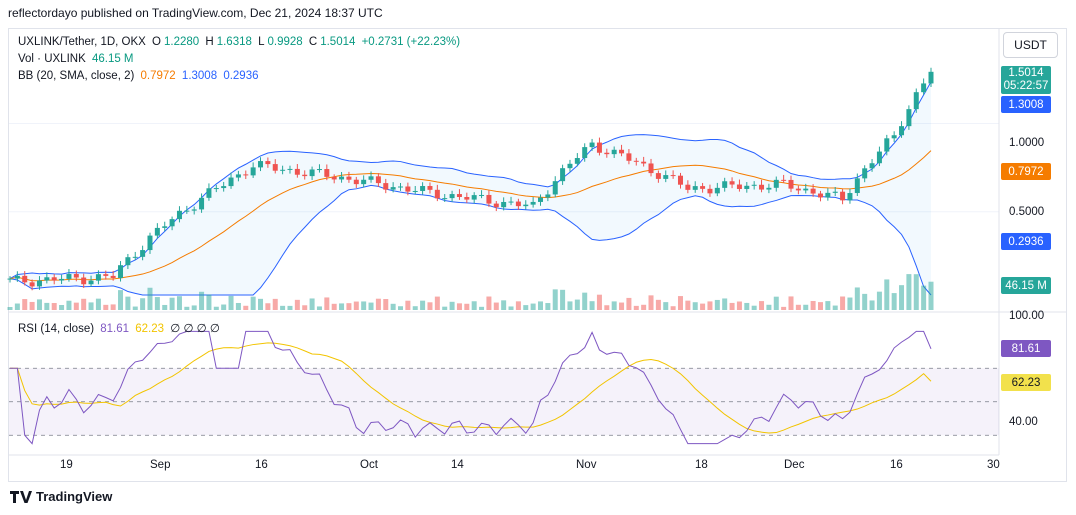 The width and height of the screenshot is (1076, 515). Describe the element at coordinates (1026, 104) in the screenshot. I see `bb-upper-tag: 1.3008` at that location.